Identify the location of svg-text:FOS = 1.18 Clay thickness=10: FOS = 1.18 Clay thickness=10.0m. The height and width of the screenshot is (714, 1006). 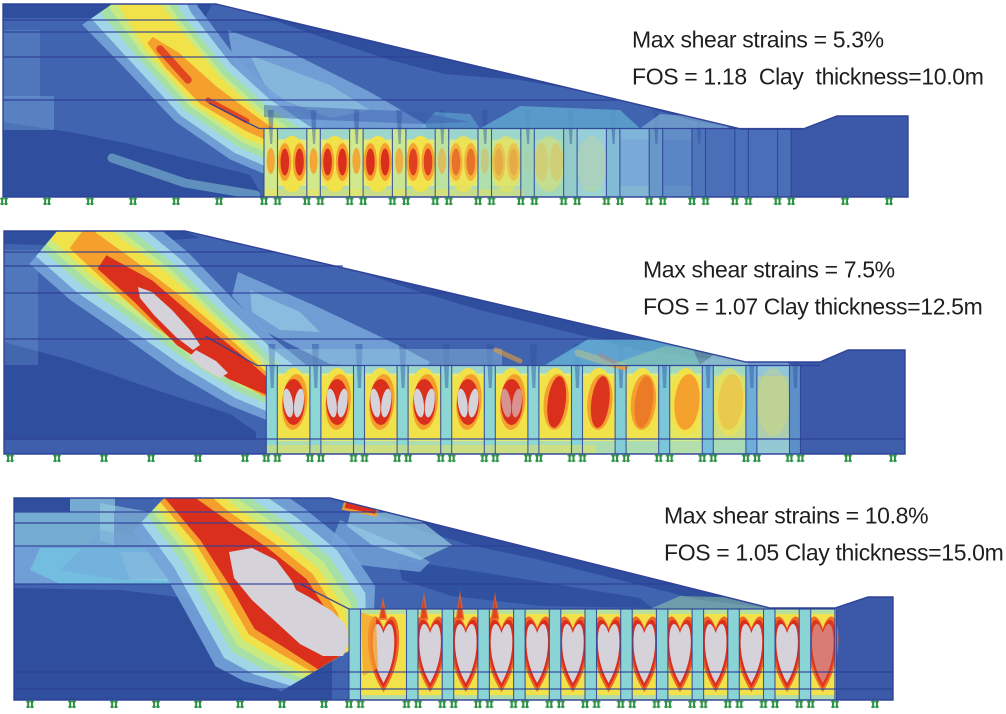
(808, 77).